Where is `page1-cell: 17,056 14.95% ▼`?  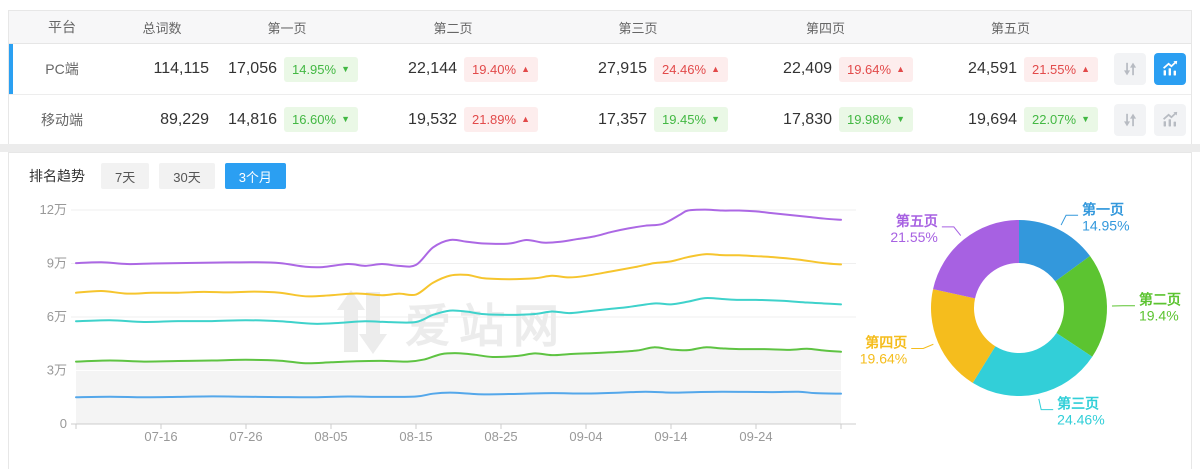
page1-cell: 17,056 14.95% ▼ is located at coordinates (287, 69).